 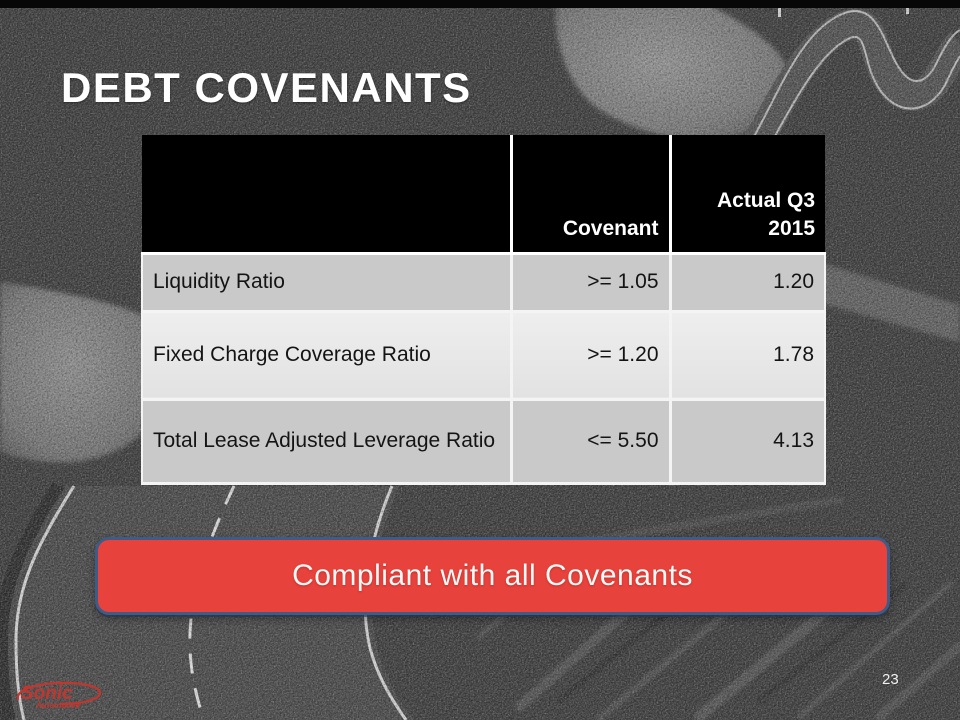 What do you see at coordinates (326, 195) in the screenshot?
I see `header-cell-empty` at bounding box center [326, 195].